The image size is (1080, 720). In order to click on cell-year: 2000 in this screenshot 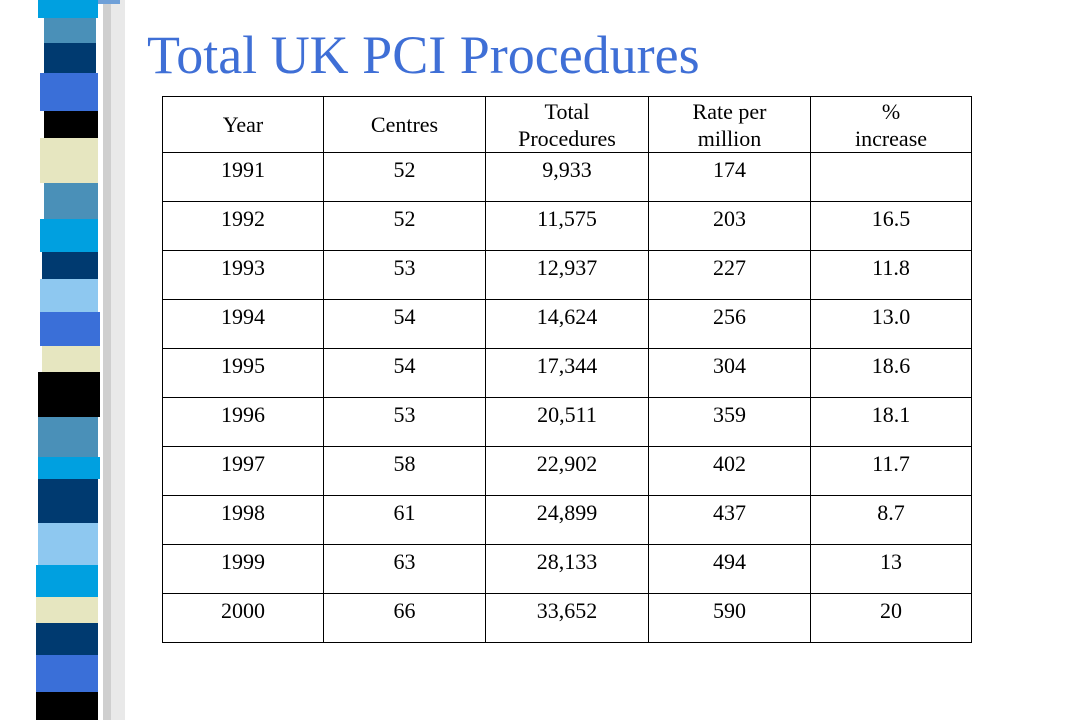, I will do `click(243, 618)`.